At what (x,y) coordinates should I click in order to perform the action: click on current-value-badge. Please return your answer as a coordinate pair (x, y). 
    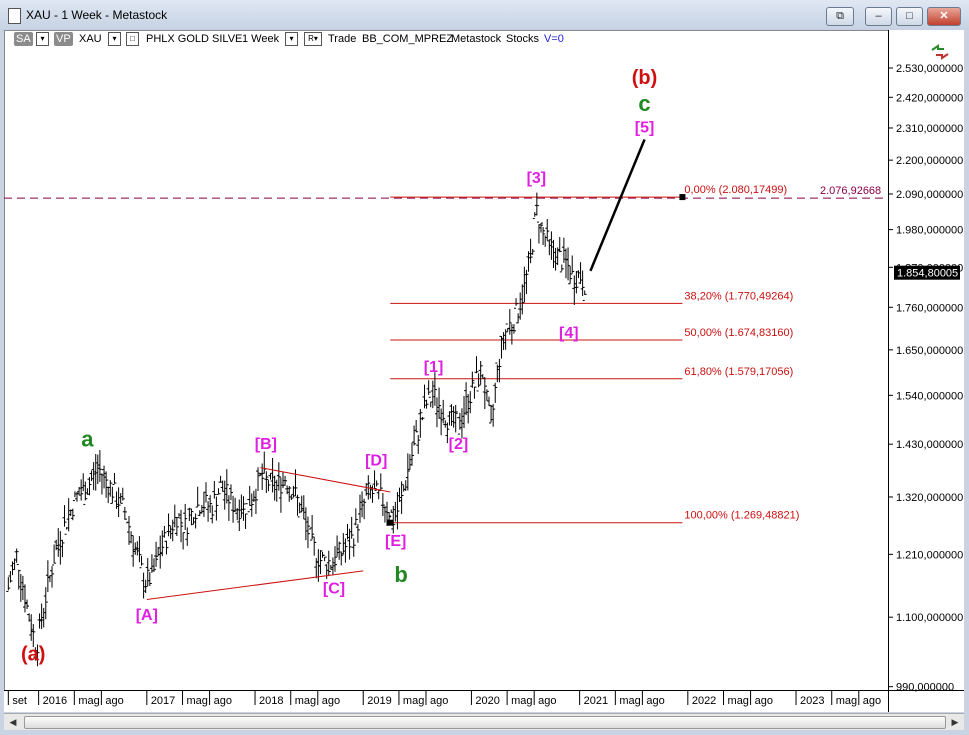
    Looking at the image, I should click on (927, 272).